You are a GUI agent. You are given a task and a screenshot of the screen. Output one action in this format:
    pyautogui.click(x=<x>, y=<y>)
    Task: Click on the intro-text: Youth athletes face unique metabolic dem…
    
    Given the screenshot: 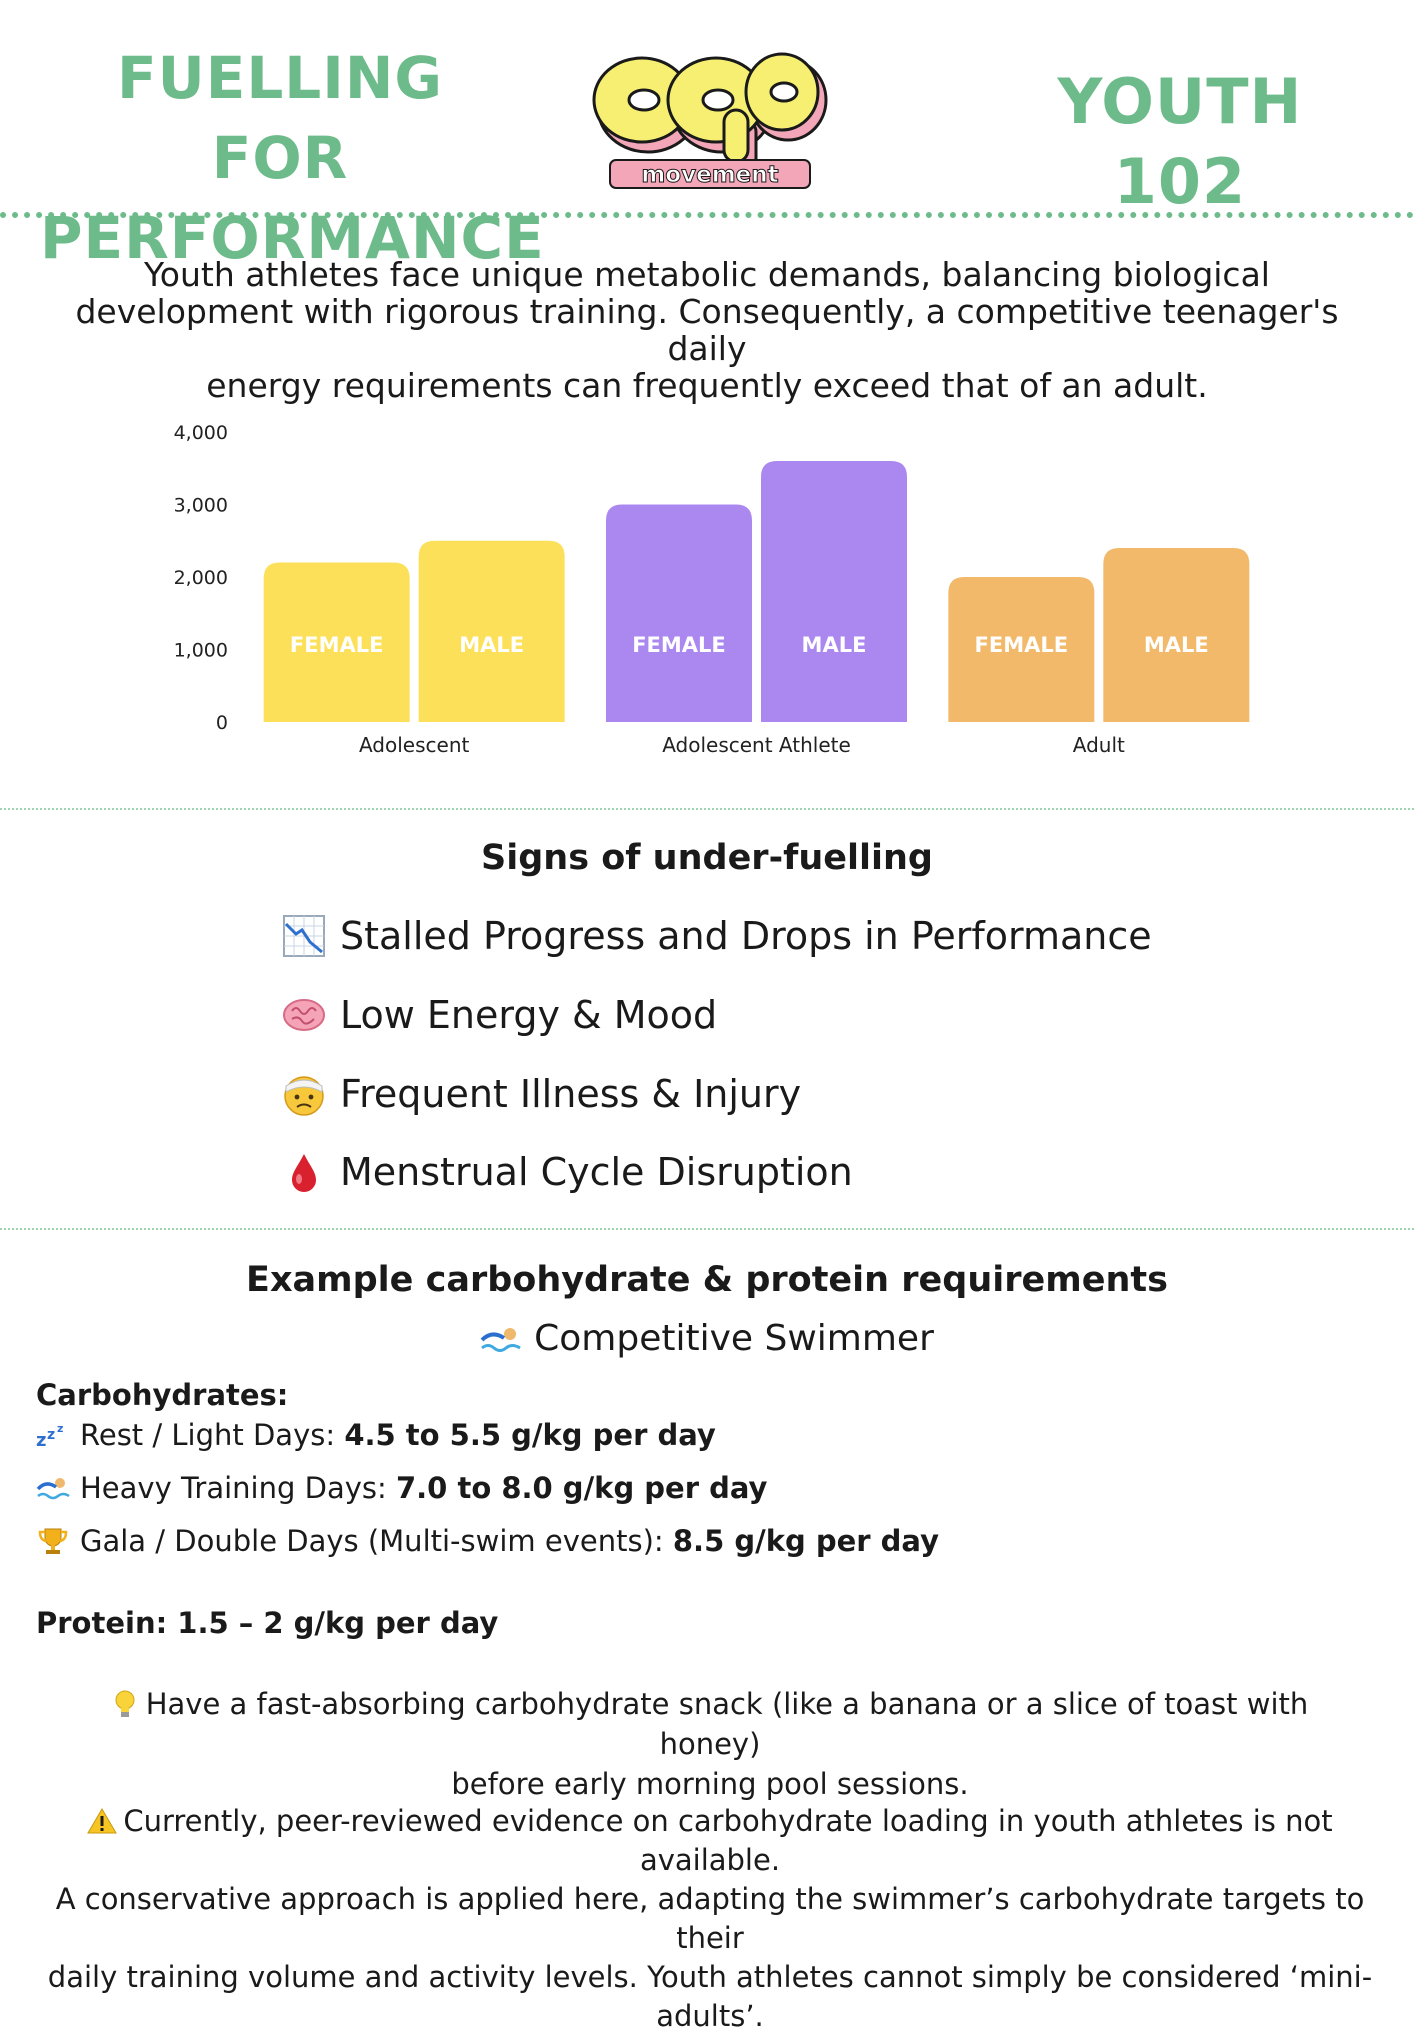 What is the action you would take?
    pyautogui.click(x=707, y=330)
    